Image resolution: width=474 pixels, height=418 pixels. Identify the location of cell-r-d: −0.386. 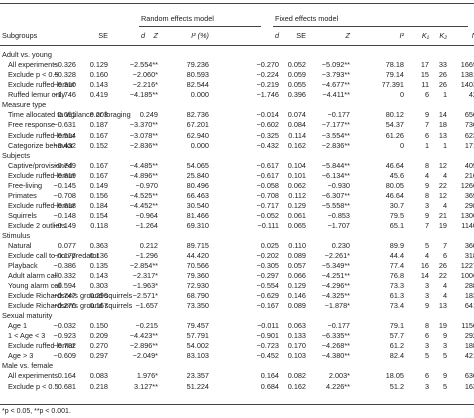
(64, 266).